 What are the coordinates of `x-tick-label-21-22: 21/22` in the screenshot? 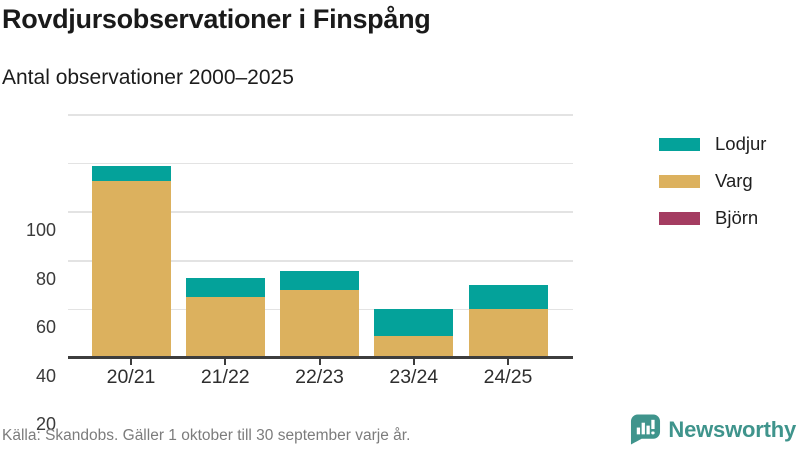 It's located at (225, 377).